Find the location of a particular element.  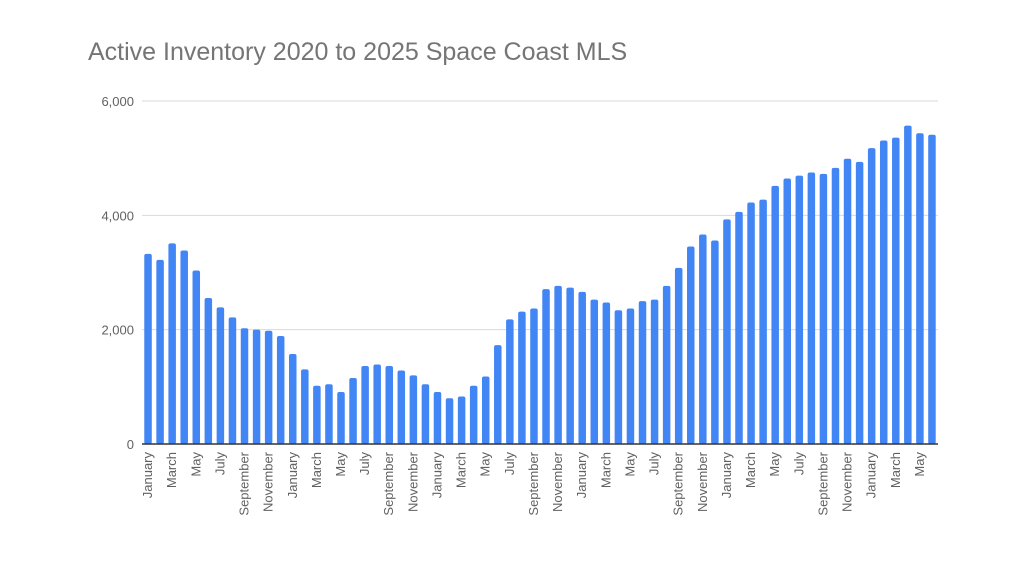

y-tick-label: 0 is located at coordinates (130, 444).